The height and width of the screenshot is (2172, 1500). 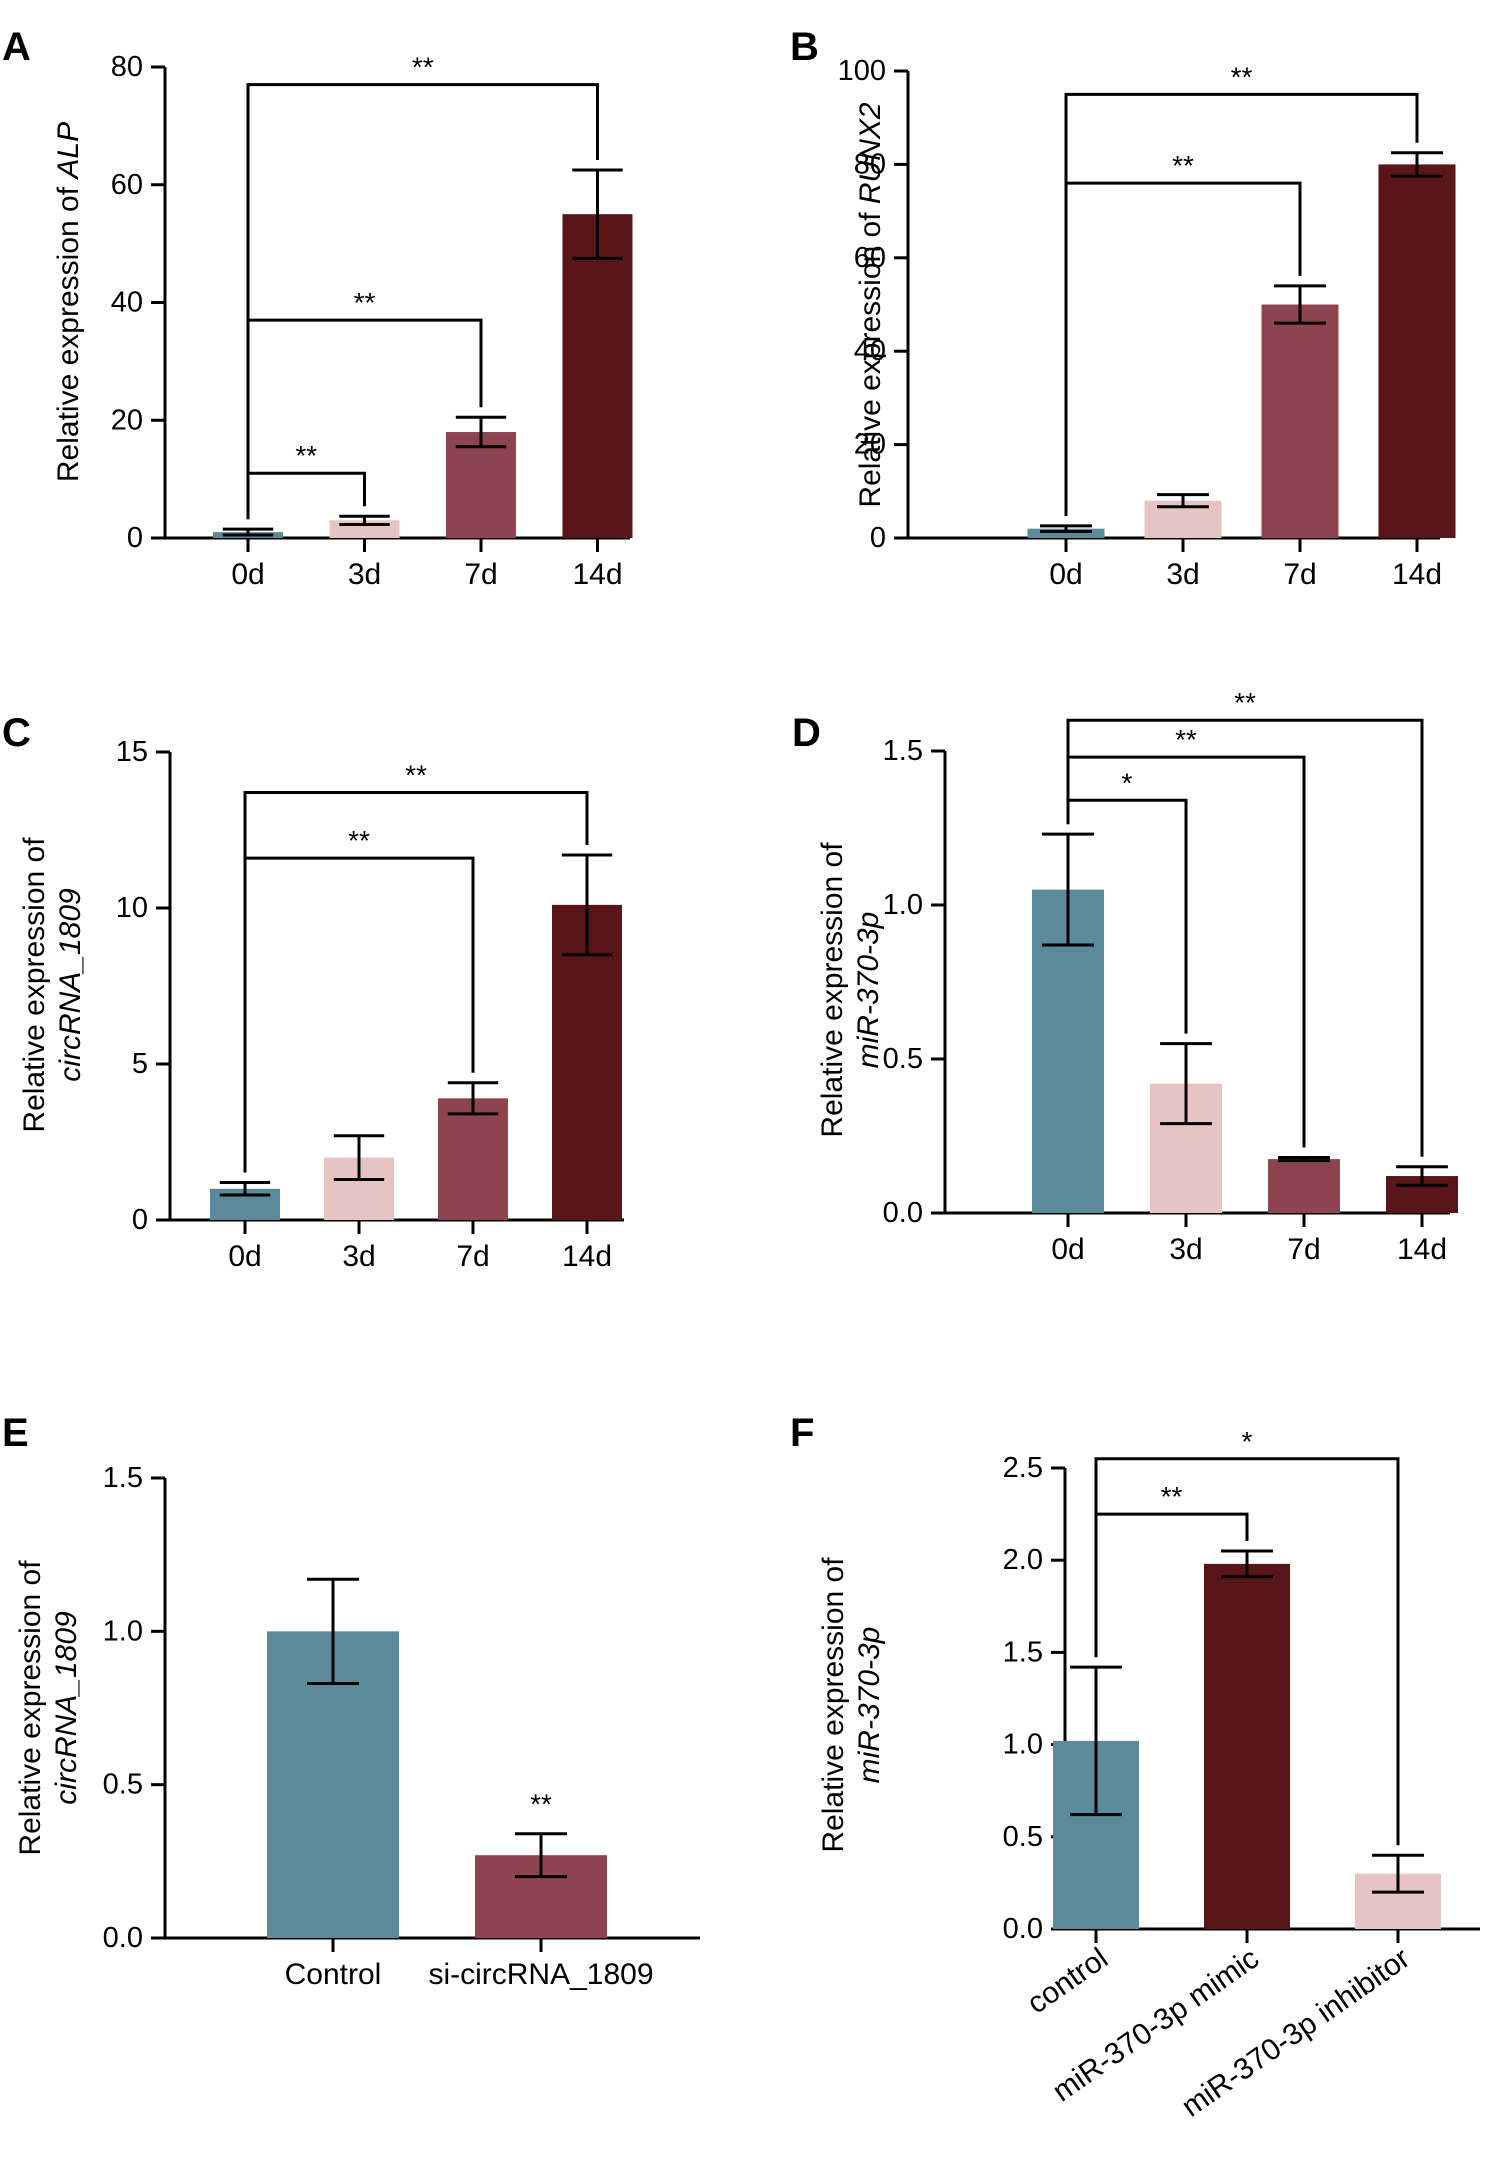 What do you see at coordinates (1023, 1468) in the screenshot?
I see `y-tick-label: 2.5` at bounding box center [1023, 1468].